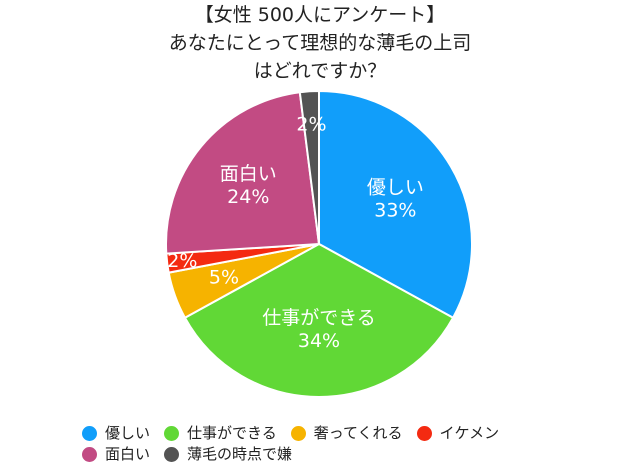  I want to click on legend-label: 仕事ができる, so click(232, 433).